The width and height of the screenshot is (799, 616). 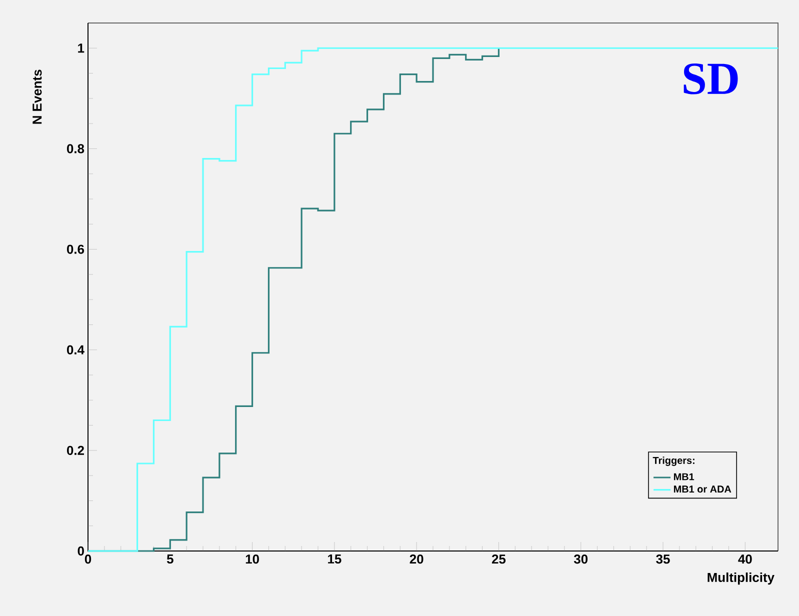 I want to click on legend-label: MB1, so click(x=684, y=476).